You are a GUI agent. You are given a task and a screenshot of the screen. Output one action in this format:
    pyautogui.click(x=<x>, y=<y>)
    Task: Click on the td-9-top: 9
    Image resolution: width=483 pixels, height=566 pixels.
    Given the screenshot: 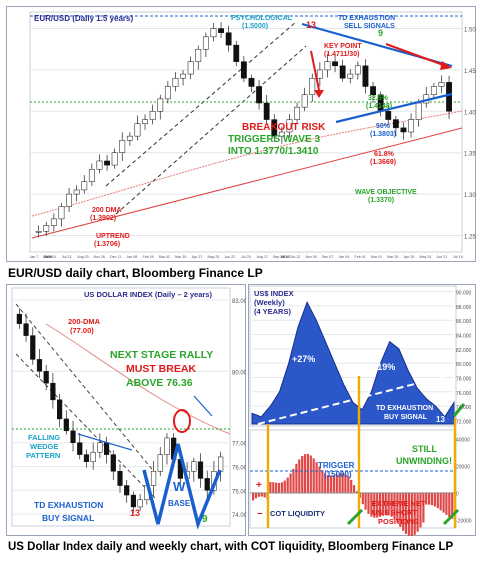 What is the action you would take?
    pyautogui.click(x=380, y=33)
    